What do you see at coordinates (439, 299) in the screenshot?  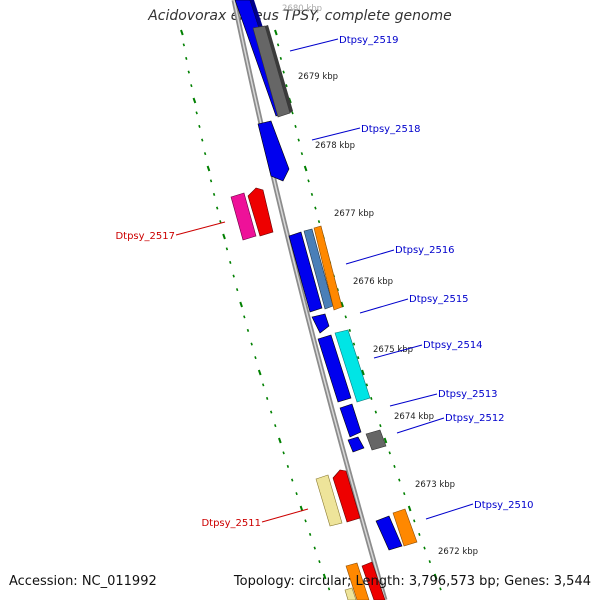 I see `gene-label: Dtpsy_2515` at bounding box center [439, 299].